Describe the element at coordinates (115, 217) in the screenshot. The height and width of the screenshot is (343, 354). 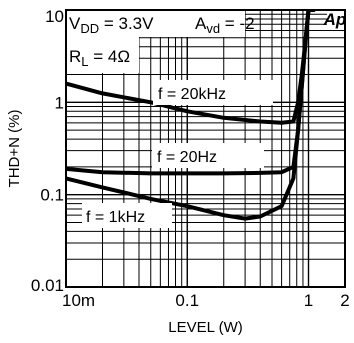
I see `series-label-2: f = 1kHz` at that location.